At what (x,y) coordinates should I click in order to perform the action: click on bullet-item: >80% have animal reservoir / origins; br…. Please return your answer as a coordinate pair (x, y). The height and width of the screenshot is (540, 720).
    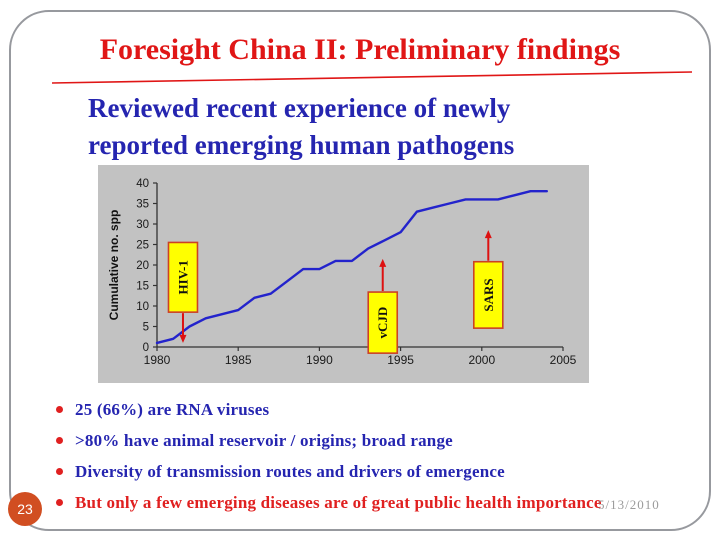
    Looking at the image, I should click on (370, 440).